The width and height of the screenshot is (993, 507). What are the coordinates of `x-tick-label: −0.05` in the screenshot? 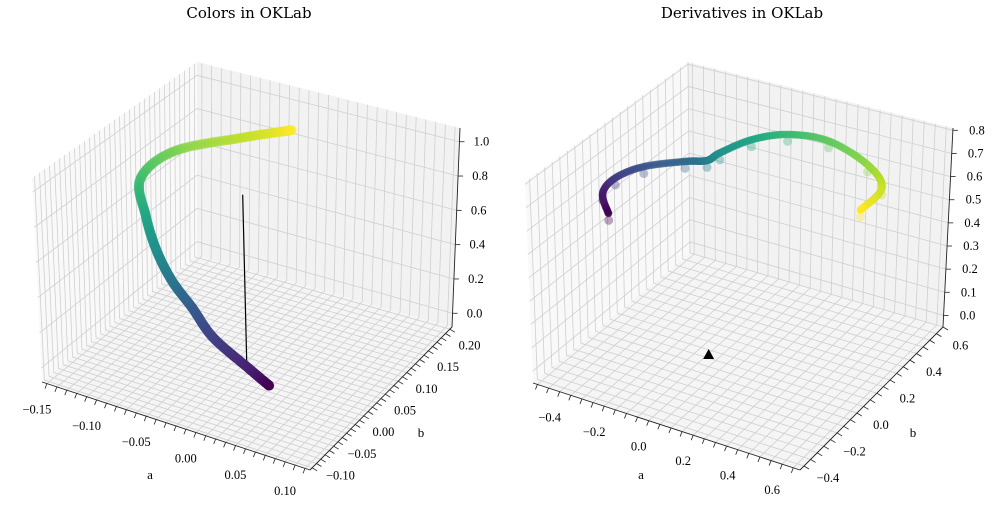 It's located at (136, 442).